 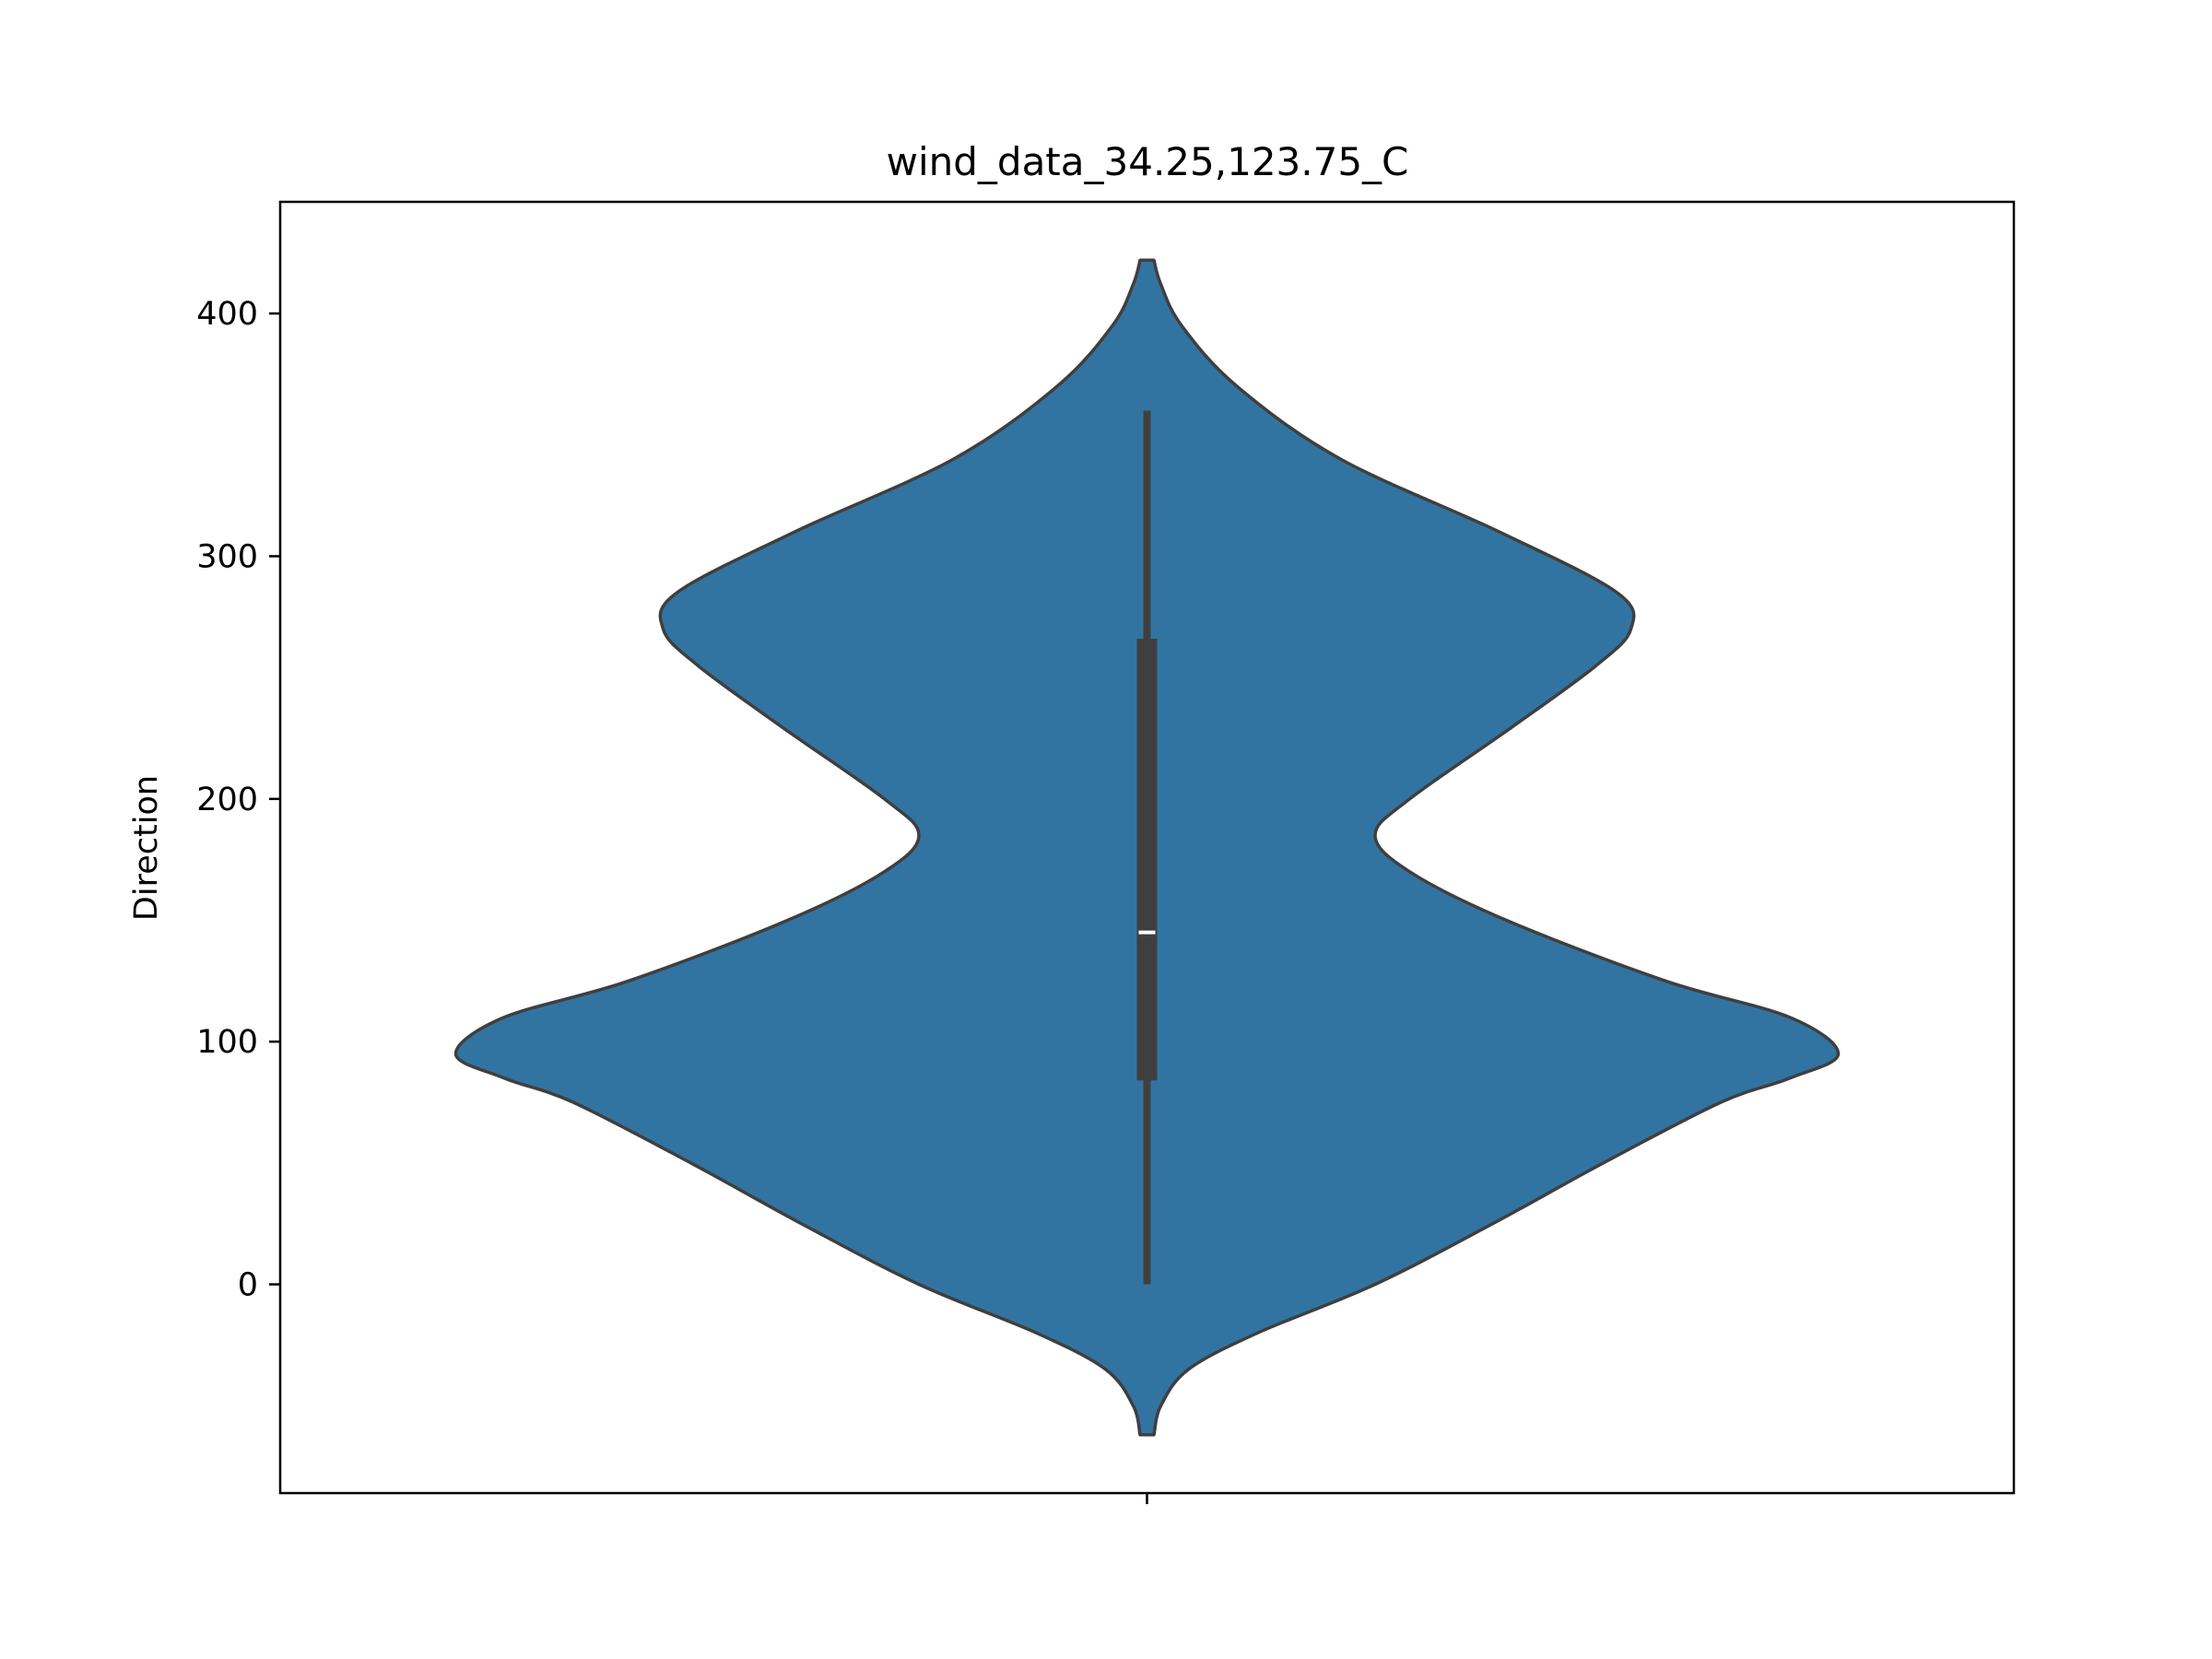 I want to click on box-layer, so click(x=1147, y=847).